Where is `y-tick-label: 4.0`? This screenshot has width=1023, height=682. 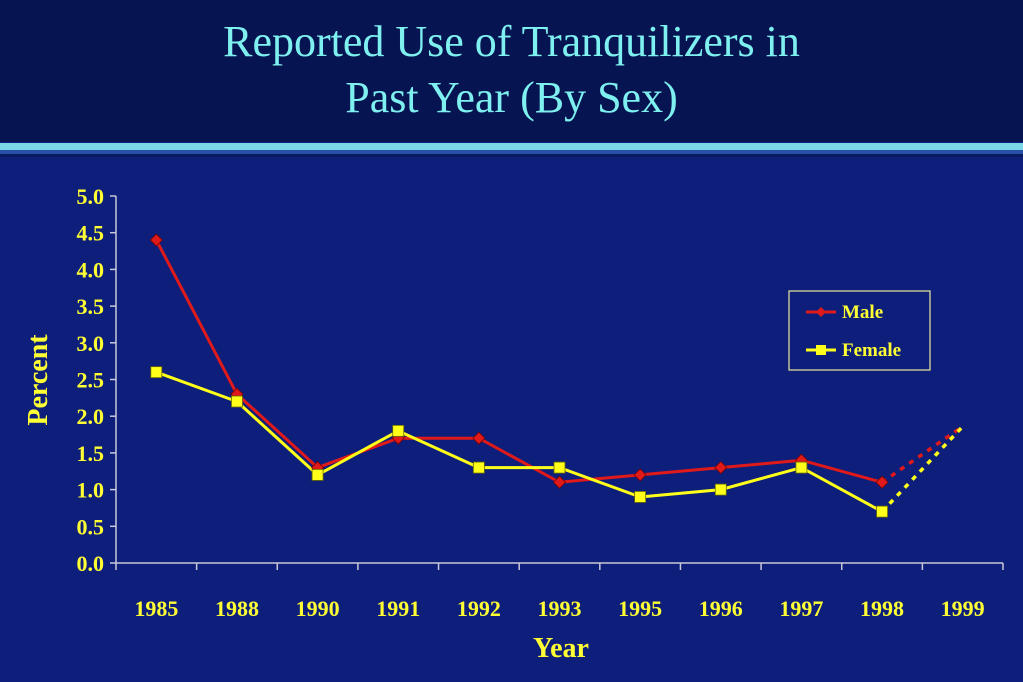 y-tick-label: 4.0 is located at coordinates (91, 269).